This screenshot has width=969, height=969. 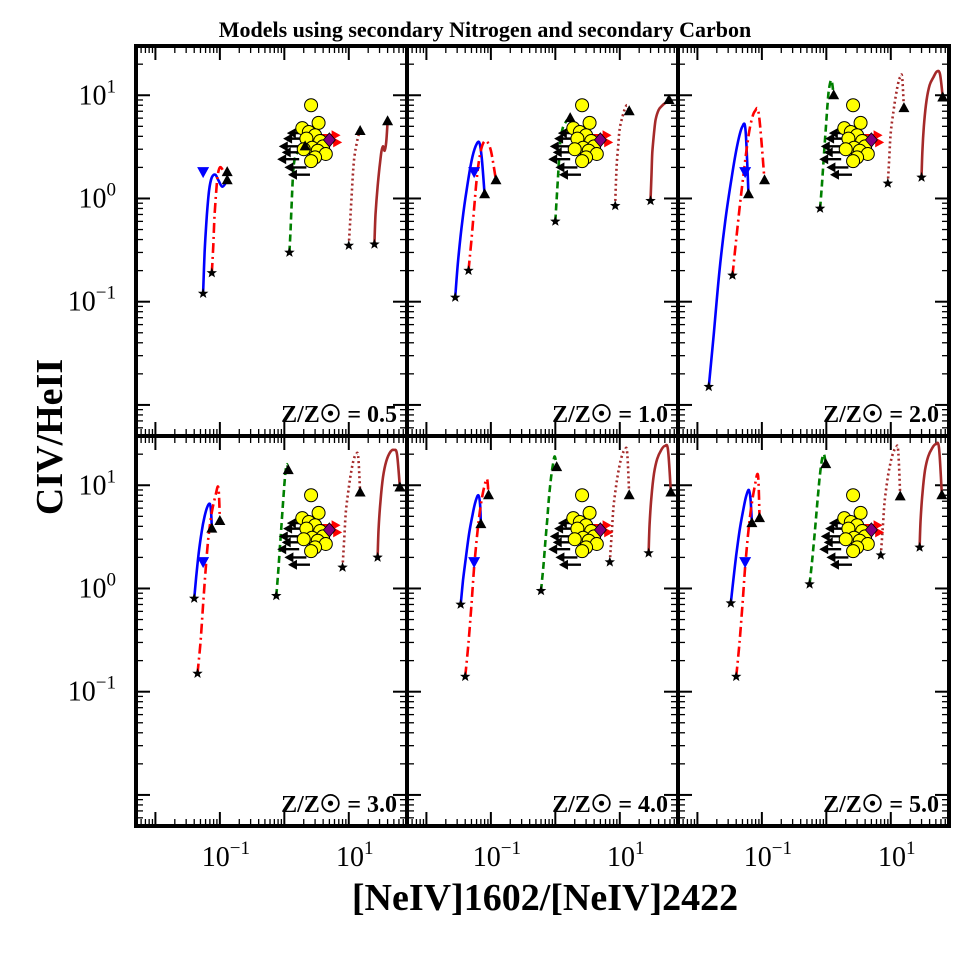 What do you see at coordinates (339, 415) in the screenshot?
I see `panel-label: Z/Z☉ = 0.5` at bounding box center [339, 415].